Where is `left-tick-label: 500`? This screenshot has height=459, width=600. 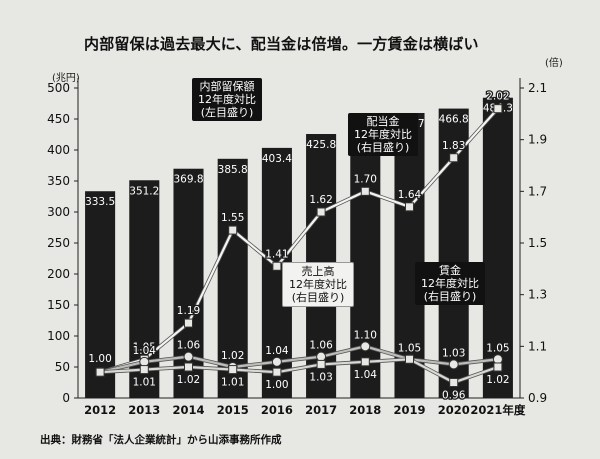
left-tick-label: 500 is located at coordinates (58, 88).